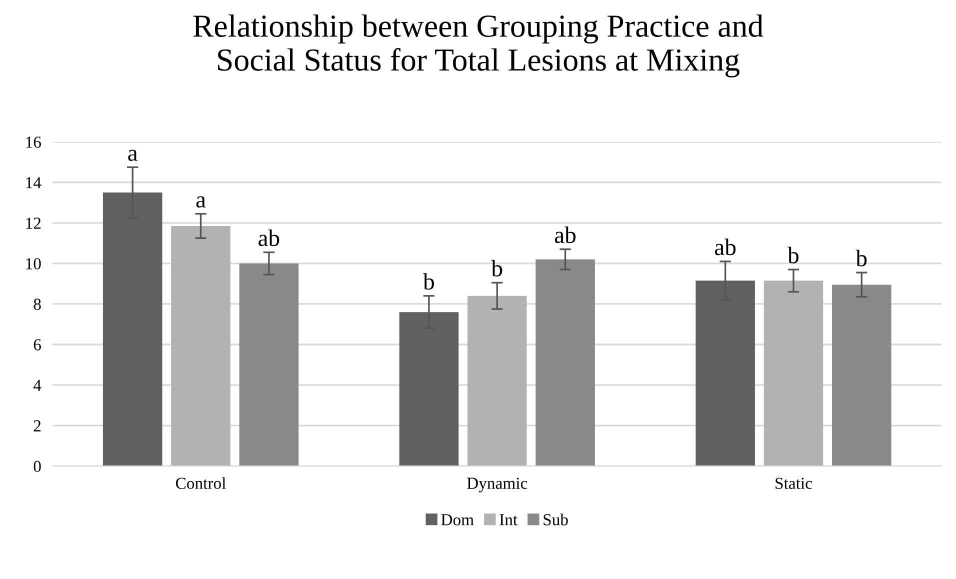 The height and width of the screenshot is (579, 956). I want to click on x-tick-label: Dynamic, so click(497, 485).